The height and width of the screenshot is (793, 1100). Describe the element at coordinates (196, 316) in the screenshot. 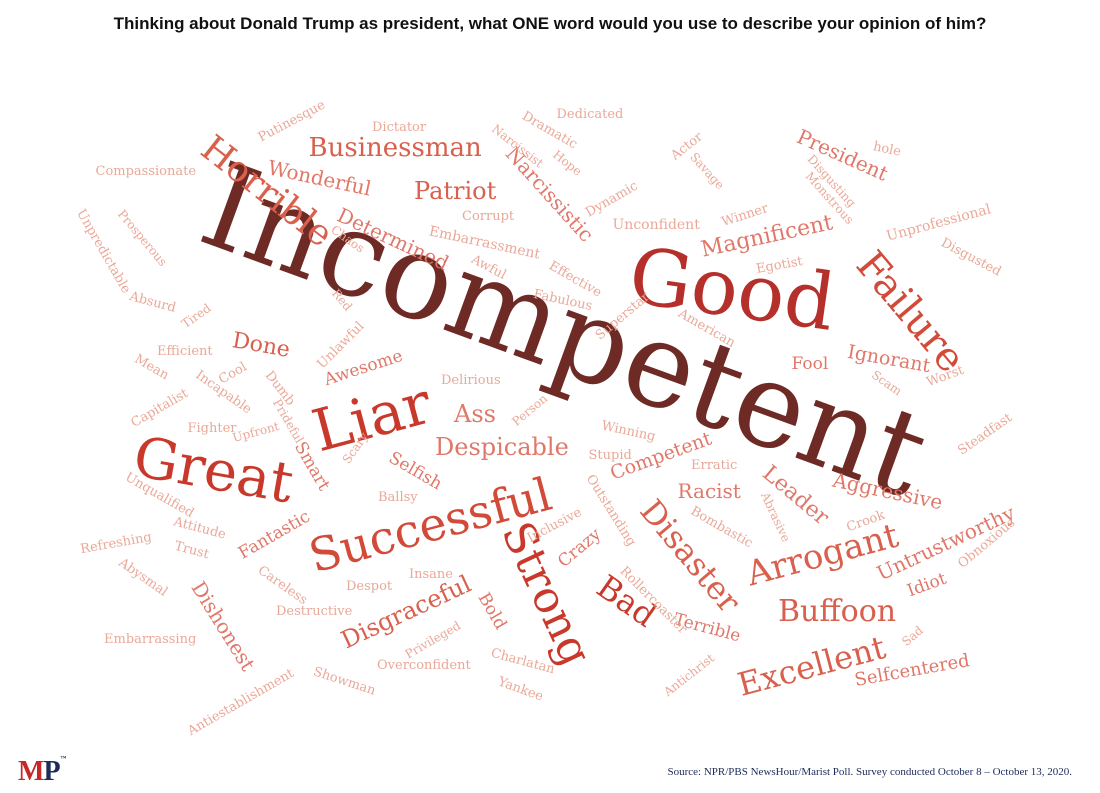

I see `cloud-word: Tired` at that location.